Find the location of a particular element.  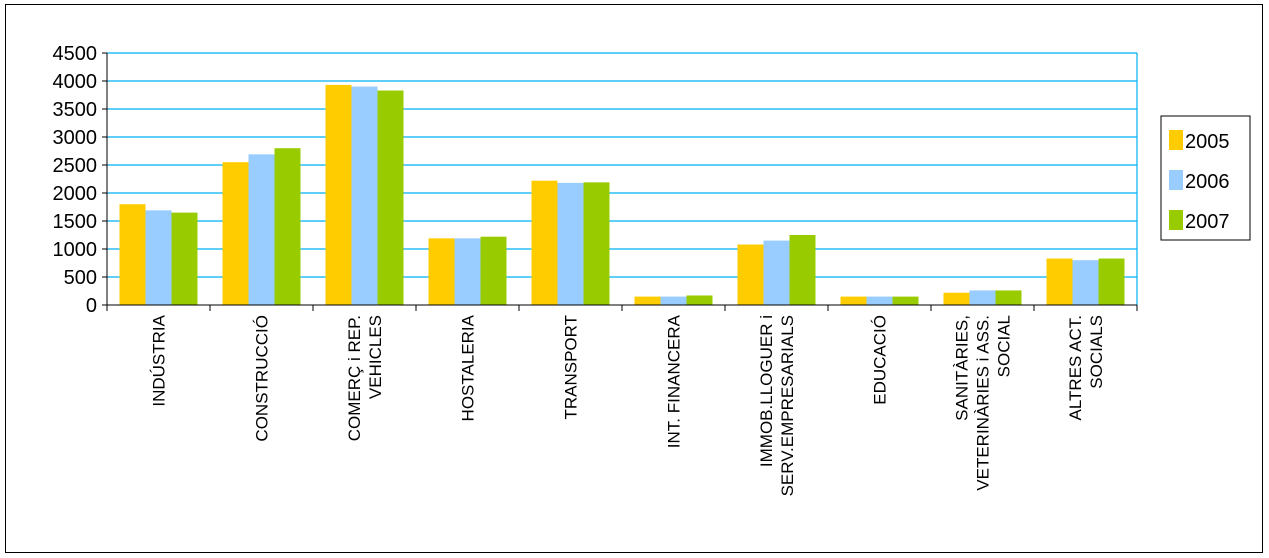

category-label-6: IMMOB.LLOGUER i SERV.EMPRESARIALS is located at coordinates (777, 405).